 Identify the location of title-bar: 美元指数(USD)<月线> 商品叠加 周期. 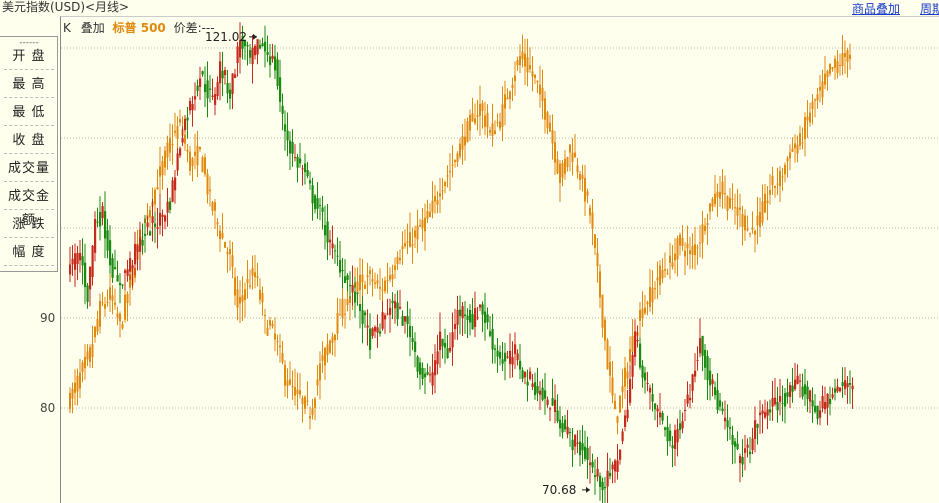
(469, 8).